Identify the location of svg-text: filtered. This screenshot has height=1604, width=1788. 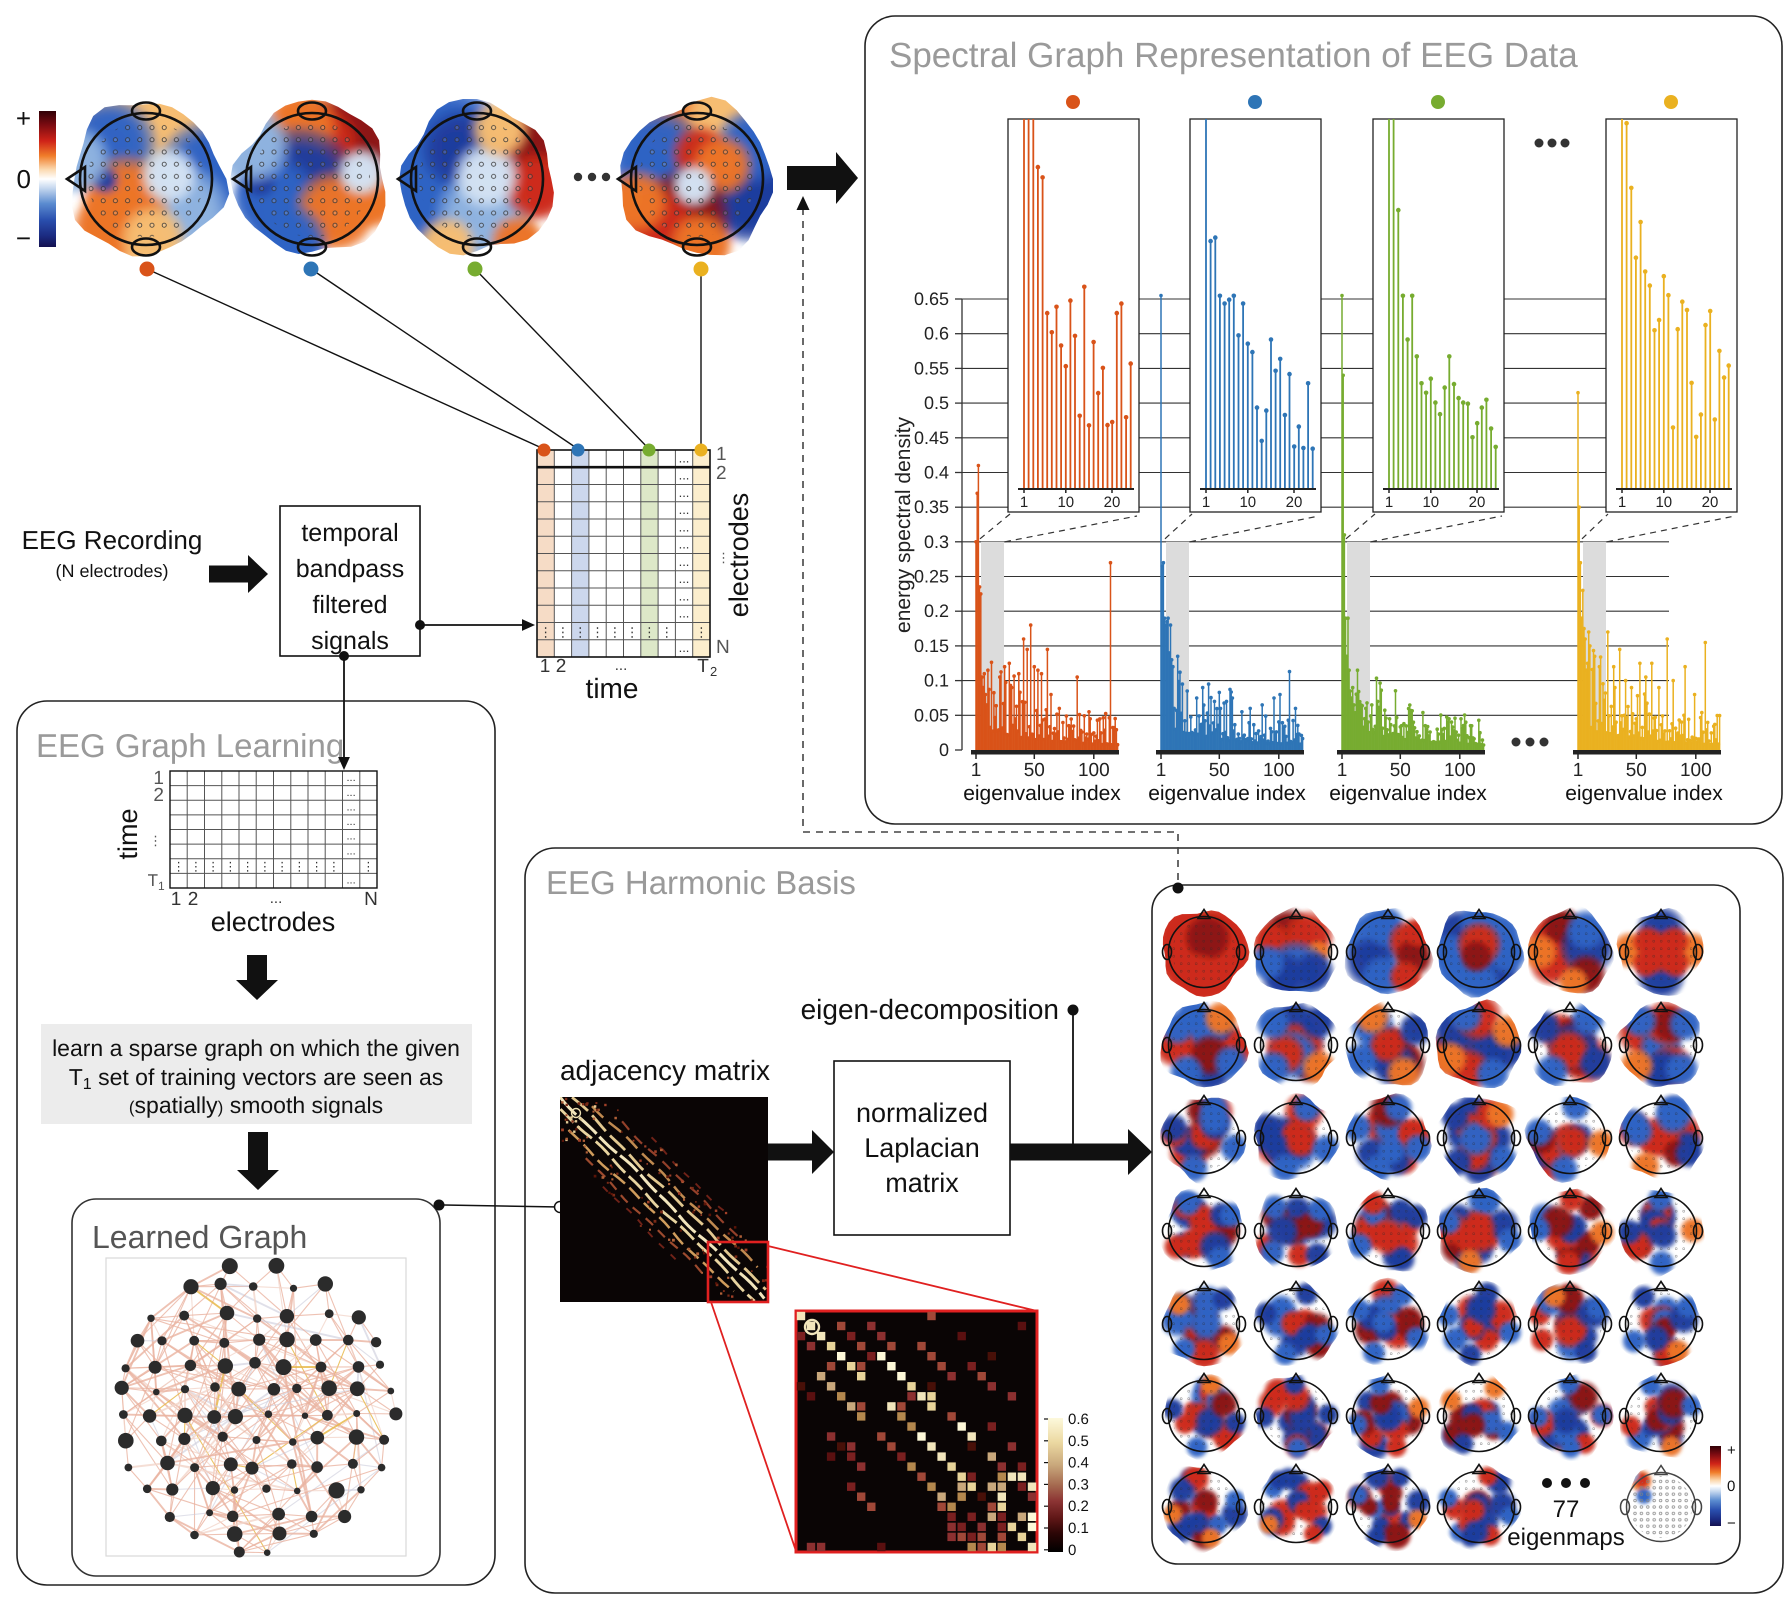
(349, 605).